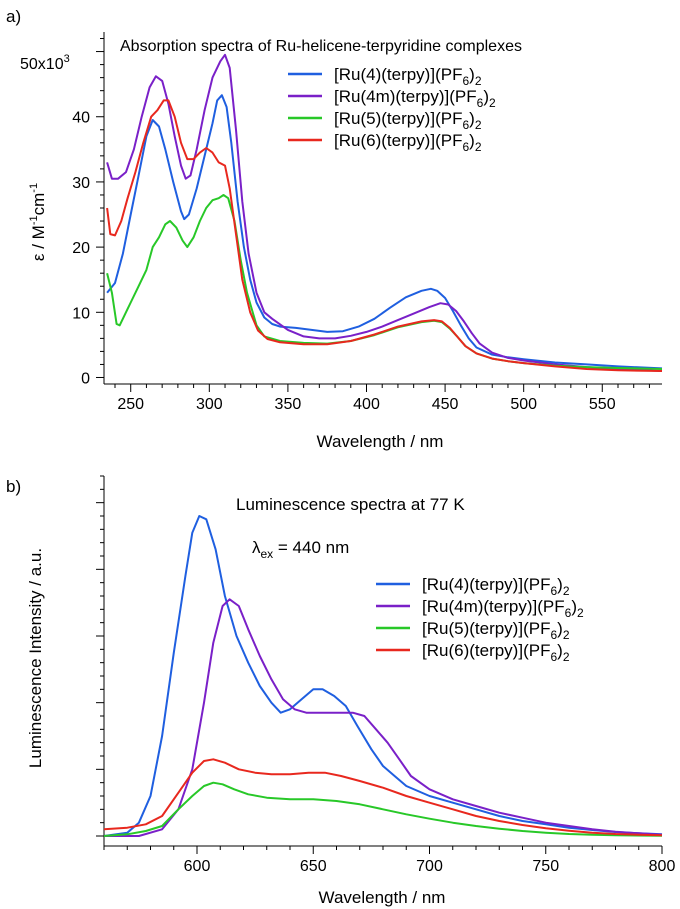 The width and height of the screenshot is (680, 909). I want to click on panel-b-annotation: λex = 440 nm, so click(300, 549).